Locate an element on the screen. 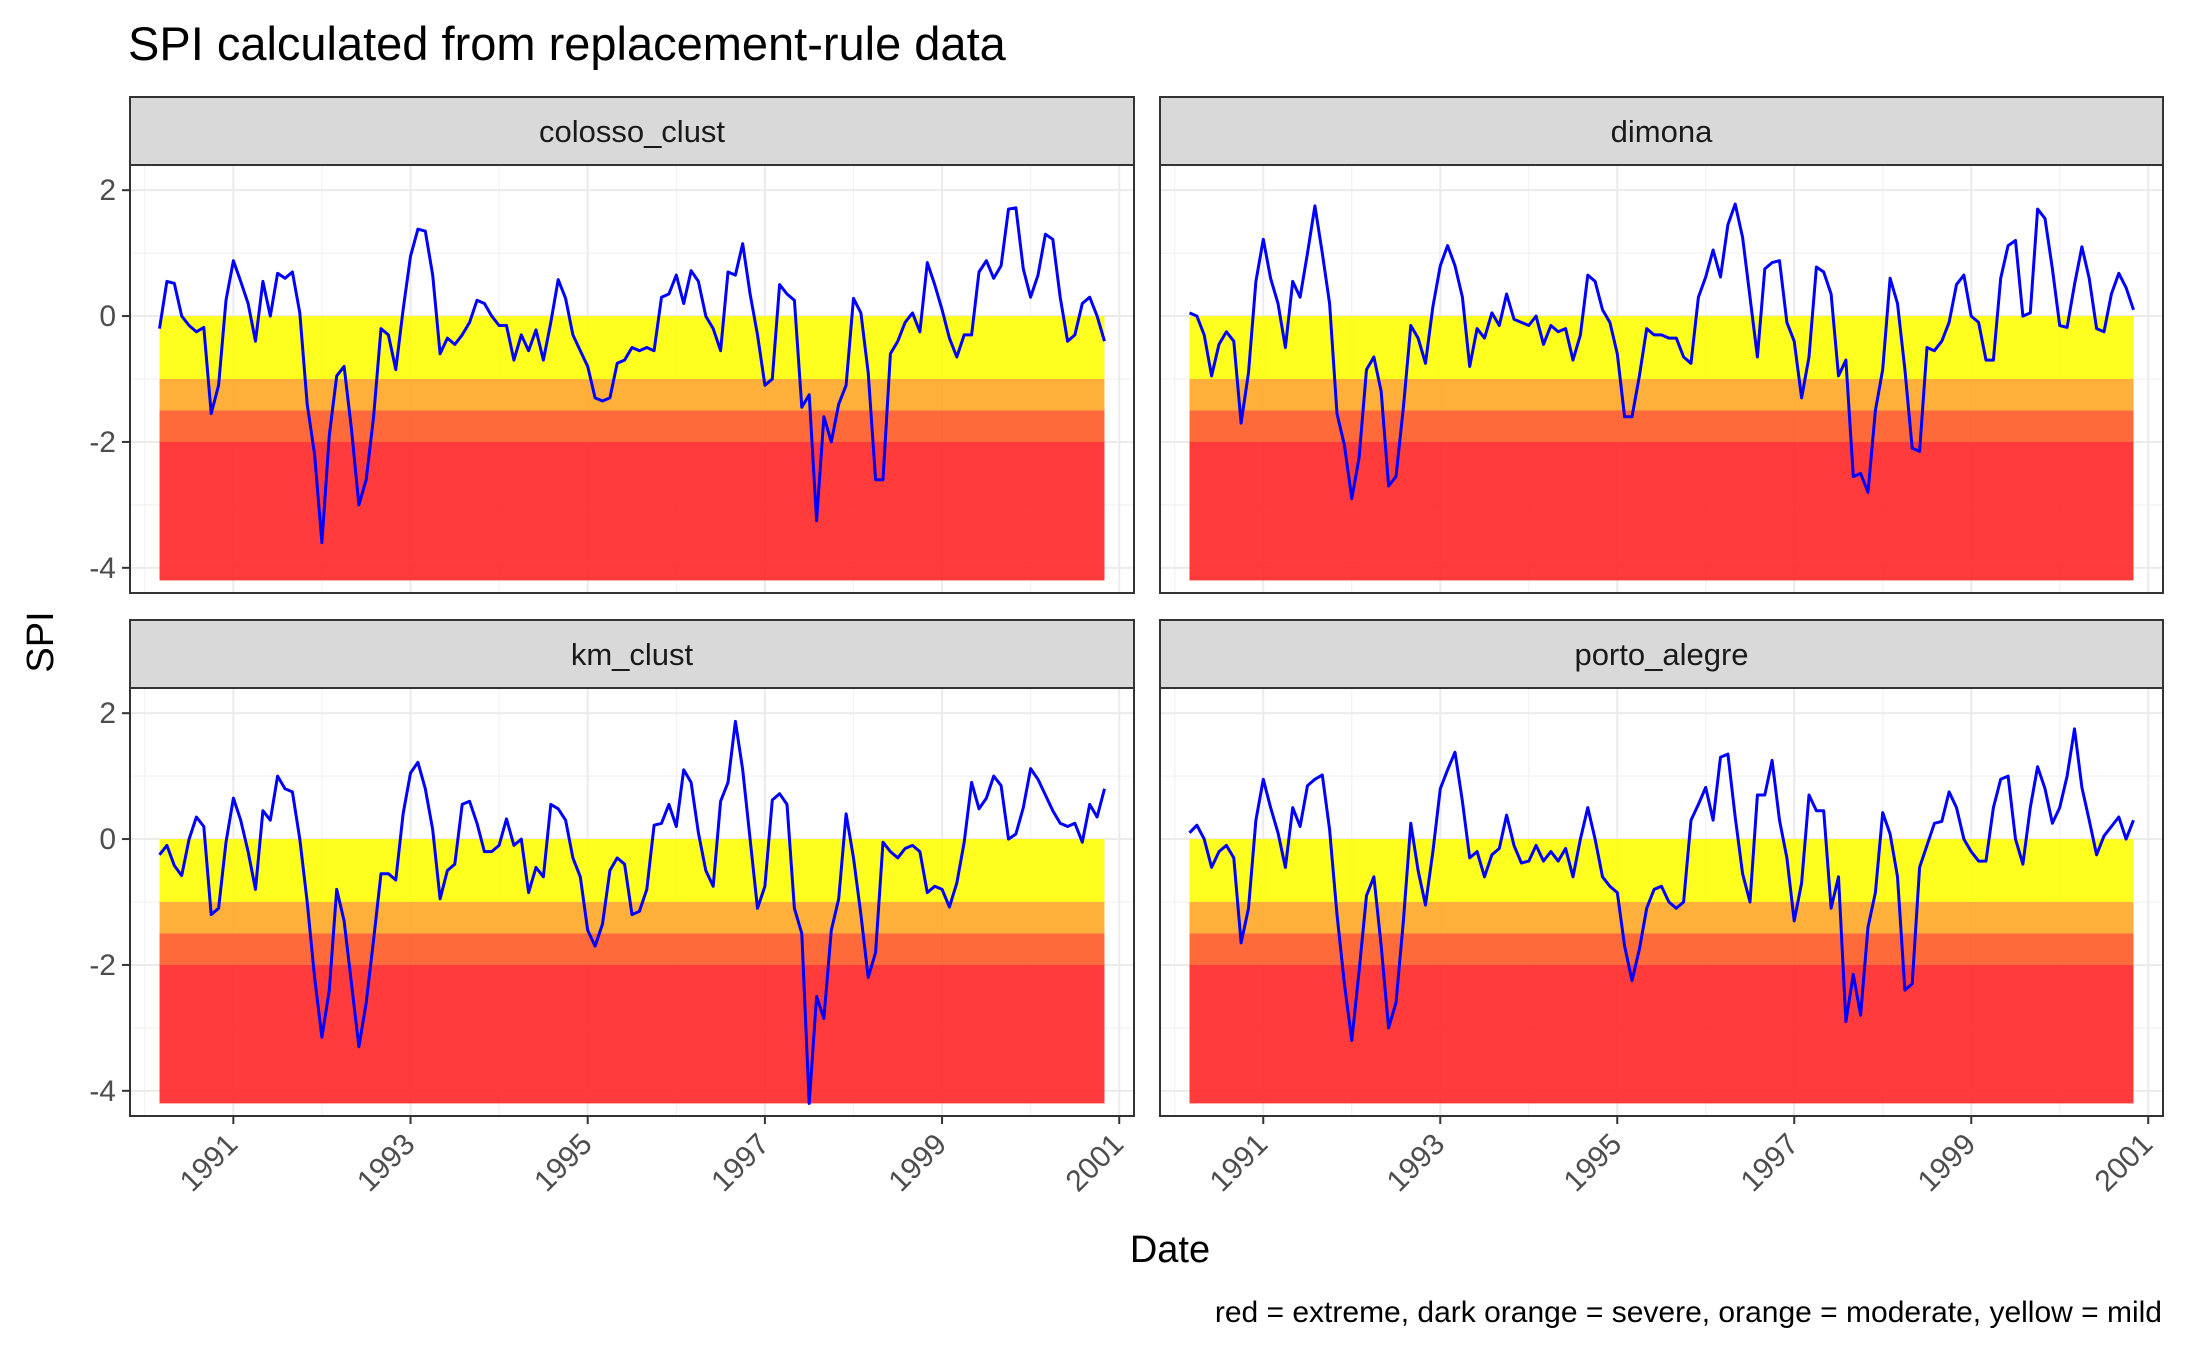  spi-line-km_clust is located at coordinates (632, 912).